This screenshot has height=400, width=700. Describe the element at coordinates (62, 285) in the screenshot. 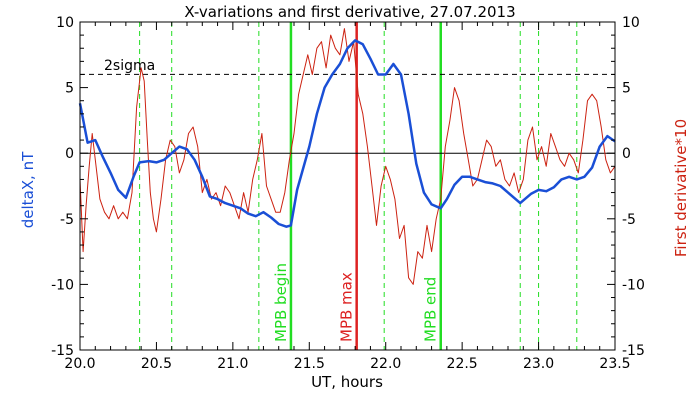

I see `y-left-tick-label: -10` at that location.